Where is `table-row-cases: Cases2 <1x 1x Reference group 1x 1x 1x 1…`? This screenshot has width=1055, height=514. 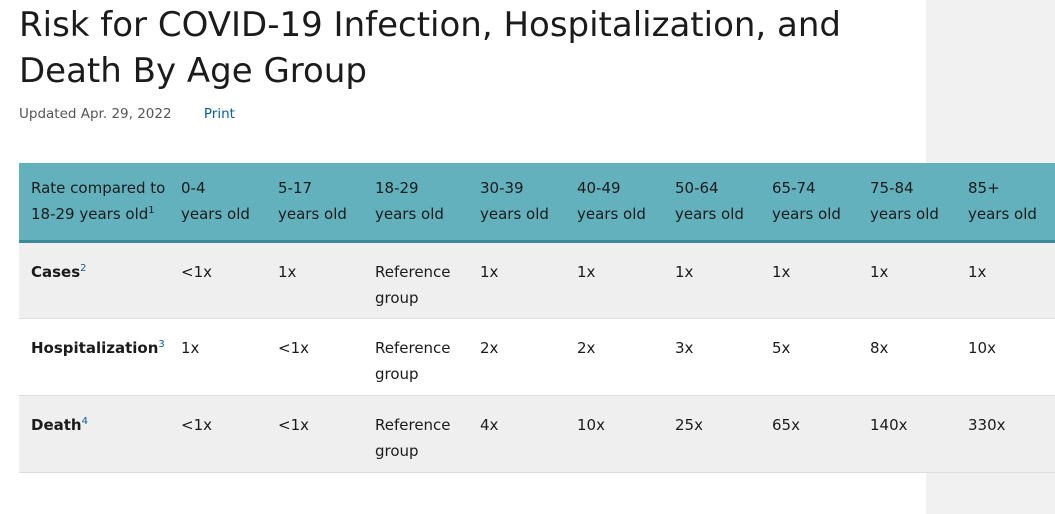
table-row-cases: Cases2 <1x 1x Reference group 1x 1x 1x 1… is located at coordinates (537, 280).